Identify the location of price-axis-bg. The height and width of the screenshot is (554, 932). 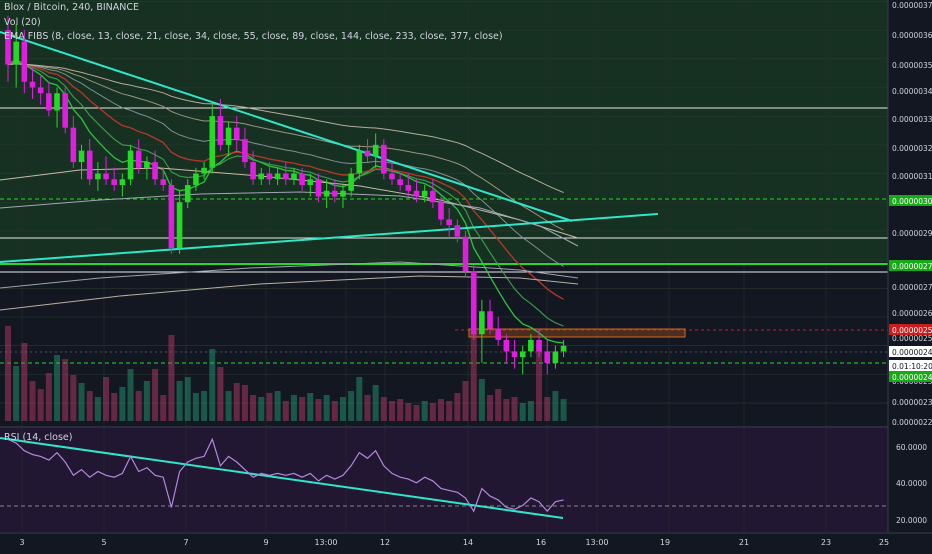
(910, 275).